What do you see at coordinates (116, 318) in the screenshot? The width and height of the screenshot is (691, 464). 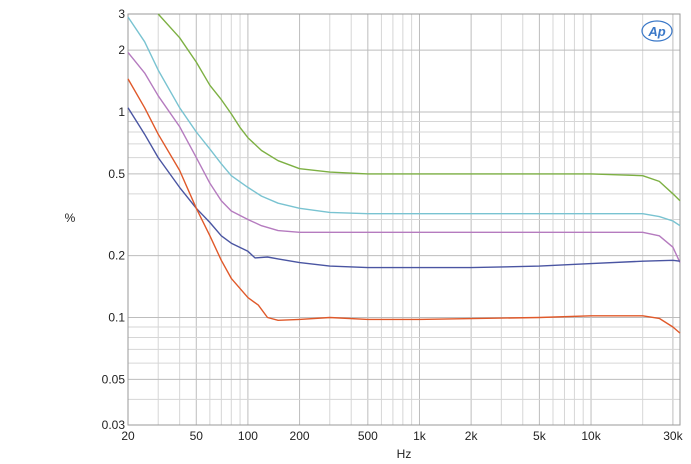 I see `y-tick-label: 0.1` at bounding box center [116, 318].